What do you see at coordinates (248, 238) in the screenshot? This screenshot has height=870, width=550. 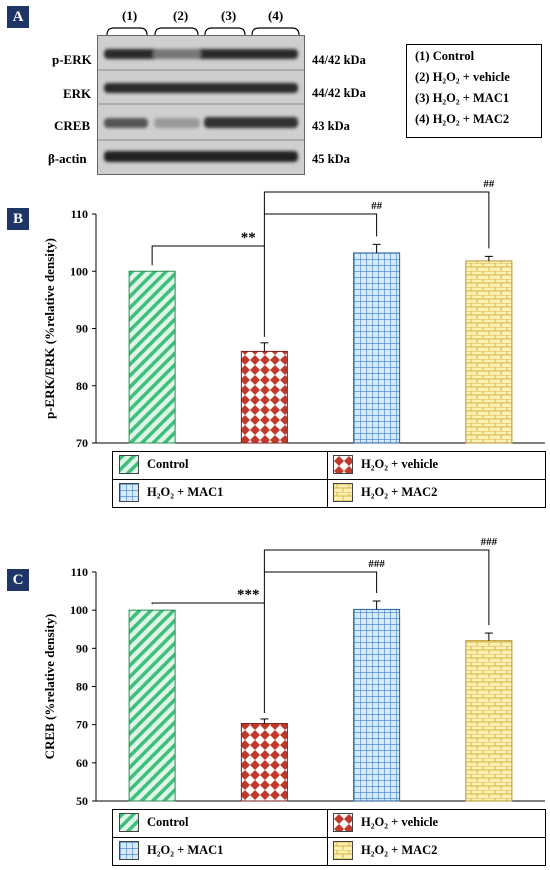 I see `significance-label: **` at bounding box center [248, 238].